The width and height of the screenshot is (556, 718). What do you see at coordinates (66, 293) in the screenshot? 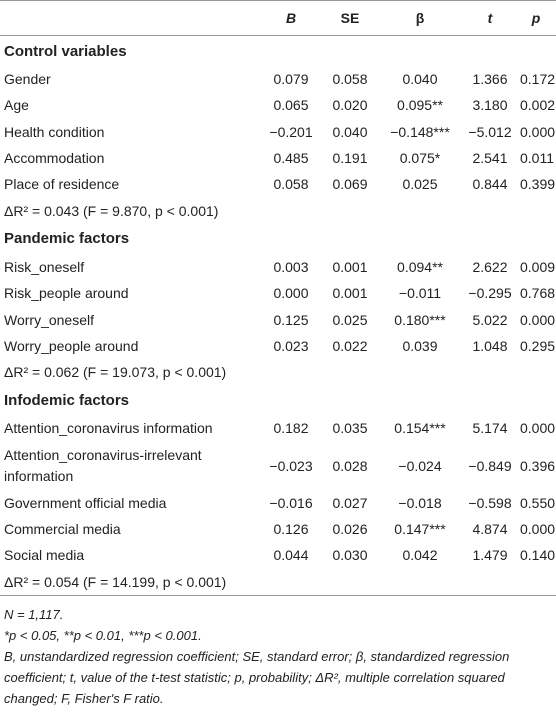
I see `row-label: Risk_people around` at bounding box center [66, 293].